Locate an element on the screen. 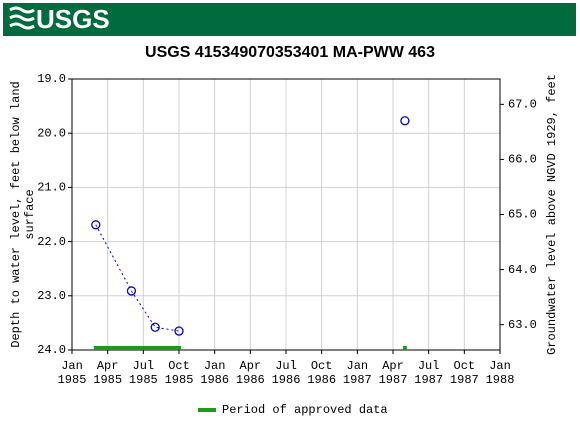 The height and width of the screenshot is (430, 580). y2-axis-label: Groundwater level above NGVD 1929, feet is located at coordinates (552, 214).